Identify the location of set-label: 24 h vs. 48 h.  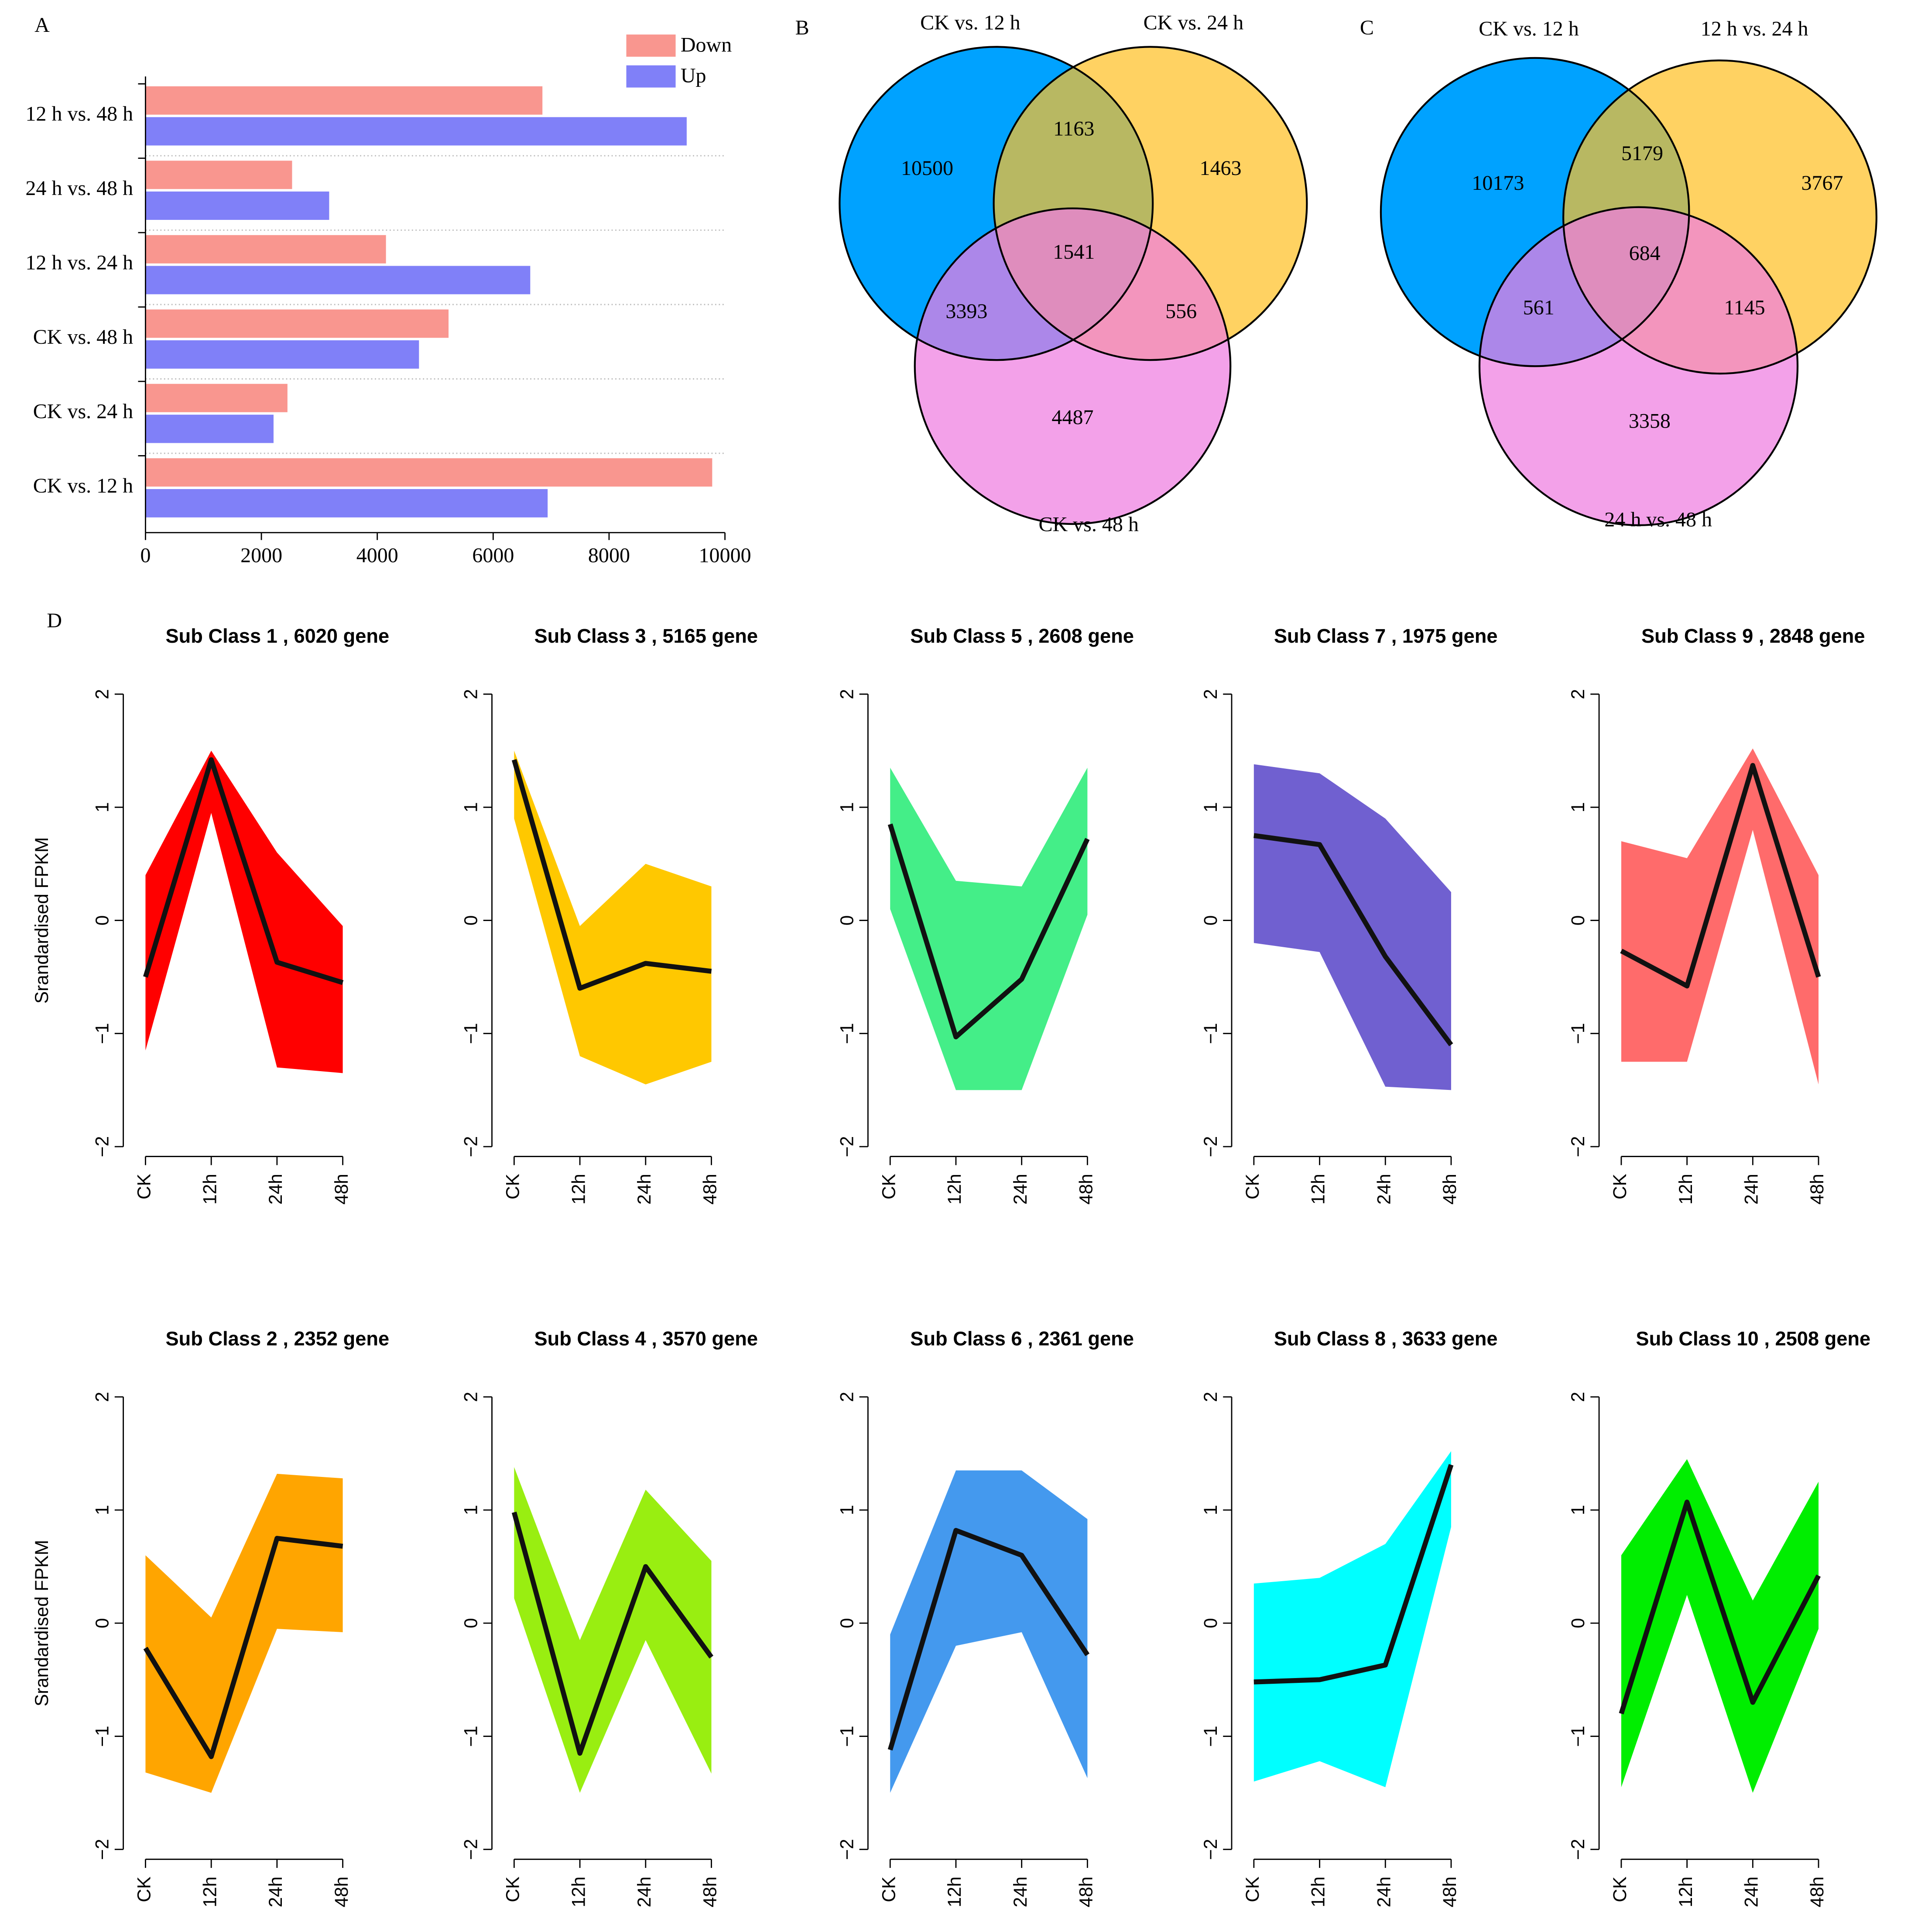
(1658, 519).